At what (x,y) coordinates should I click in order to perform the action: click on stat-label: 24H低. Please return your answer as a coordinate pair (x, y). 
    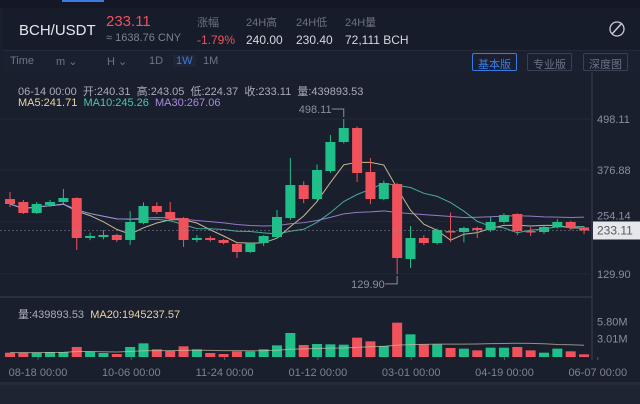
    Looking at the image, I should click on (312, 23).